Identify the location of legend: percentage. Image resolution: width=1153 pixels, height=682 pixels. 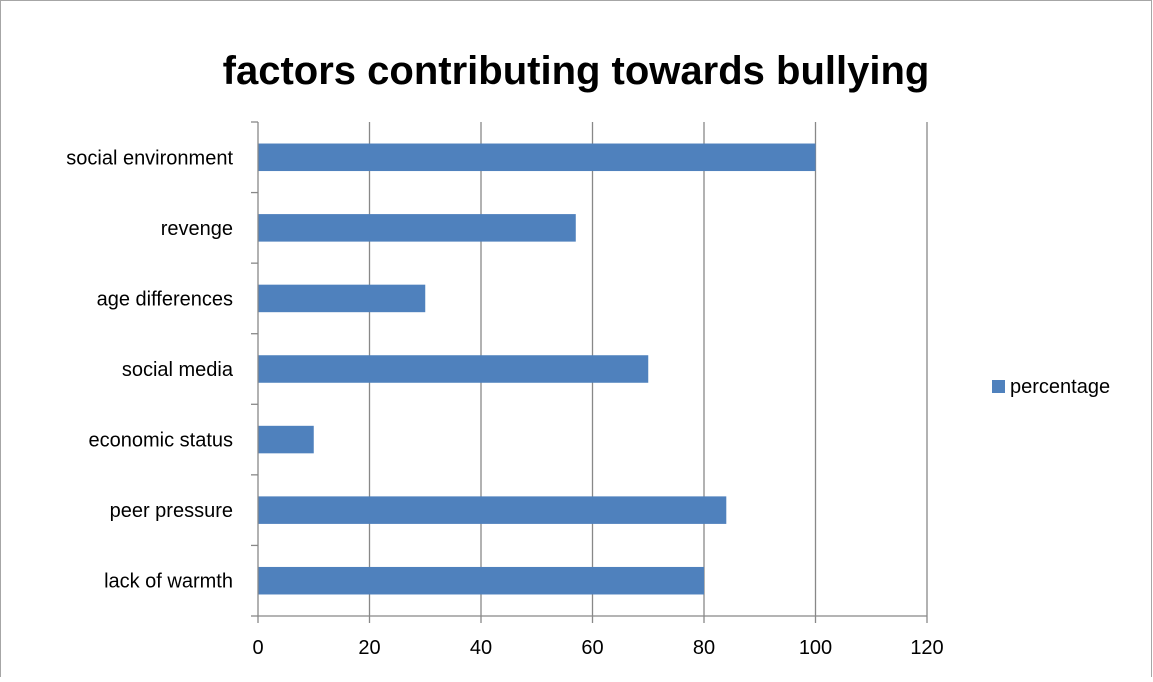
(1051, 387).